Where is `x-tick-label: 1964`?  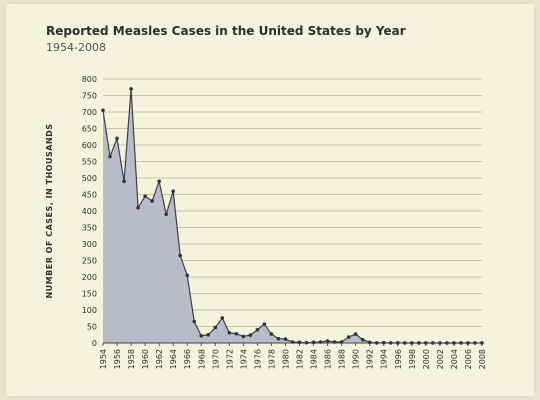 x-tick-label: 1964 is located at coordinates (173, 359).